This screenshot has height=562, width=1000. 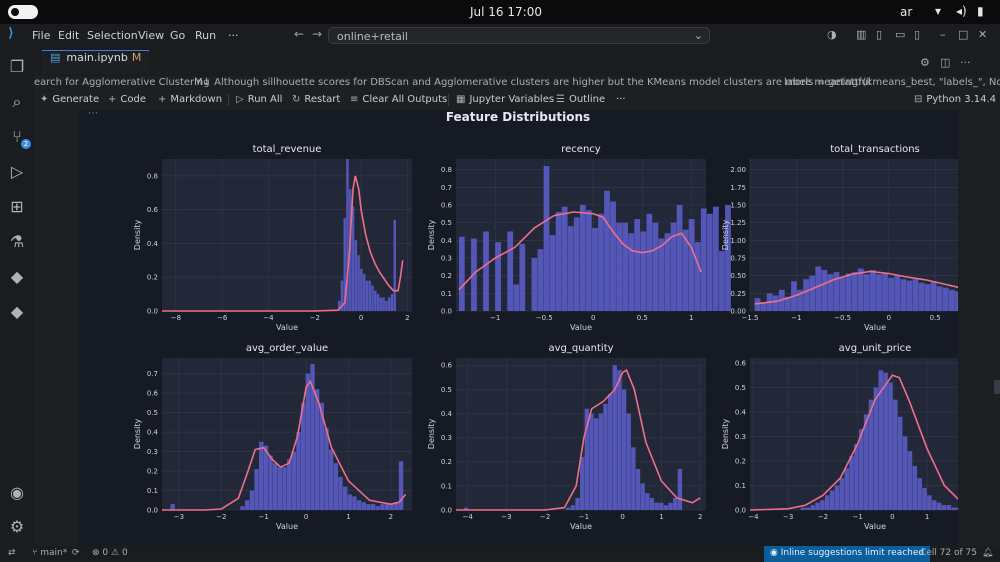 What do you see at coordinates (317, 34) in the screenshot?
I see `forward-arrow-icon: →` at bounding box center [317, 34].